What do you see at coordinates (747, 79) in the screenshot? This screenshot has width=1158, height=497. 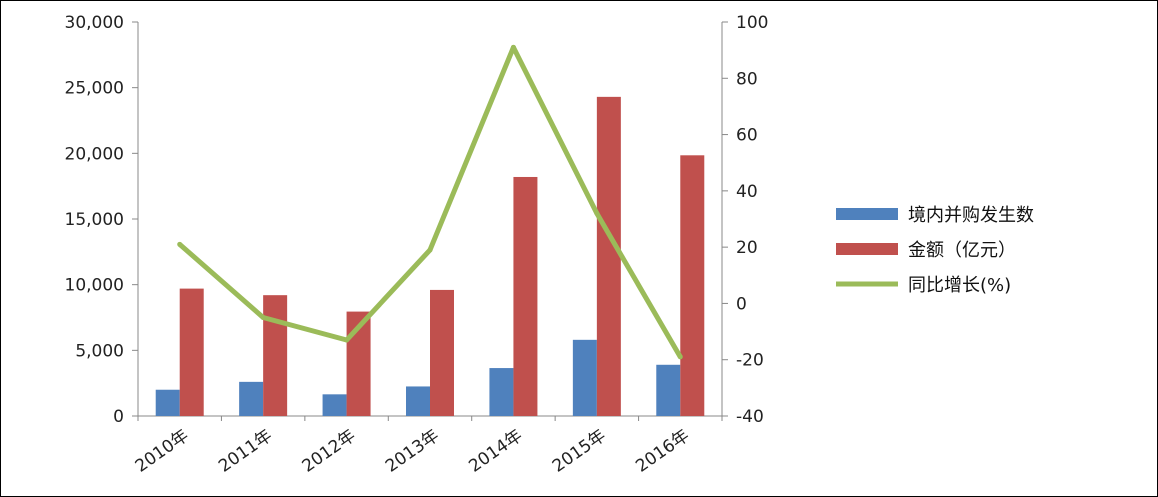 I see `right-tick-label: 80` at bounding box center [747, 79].